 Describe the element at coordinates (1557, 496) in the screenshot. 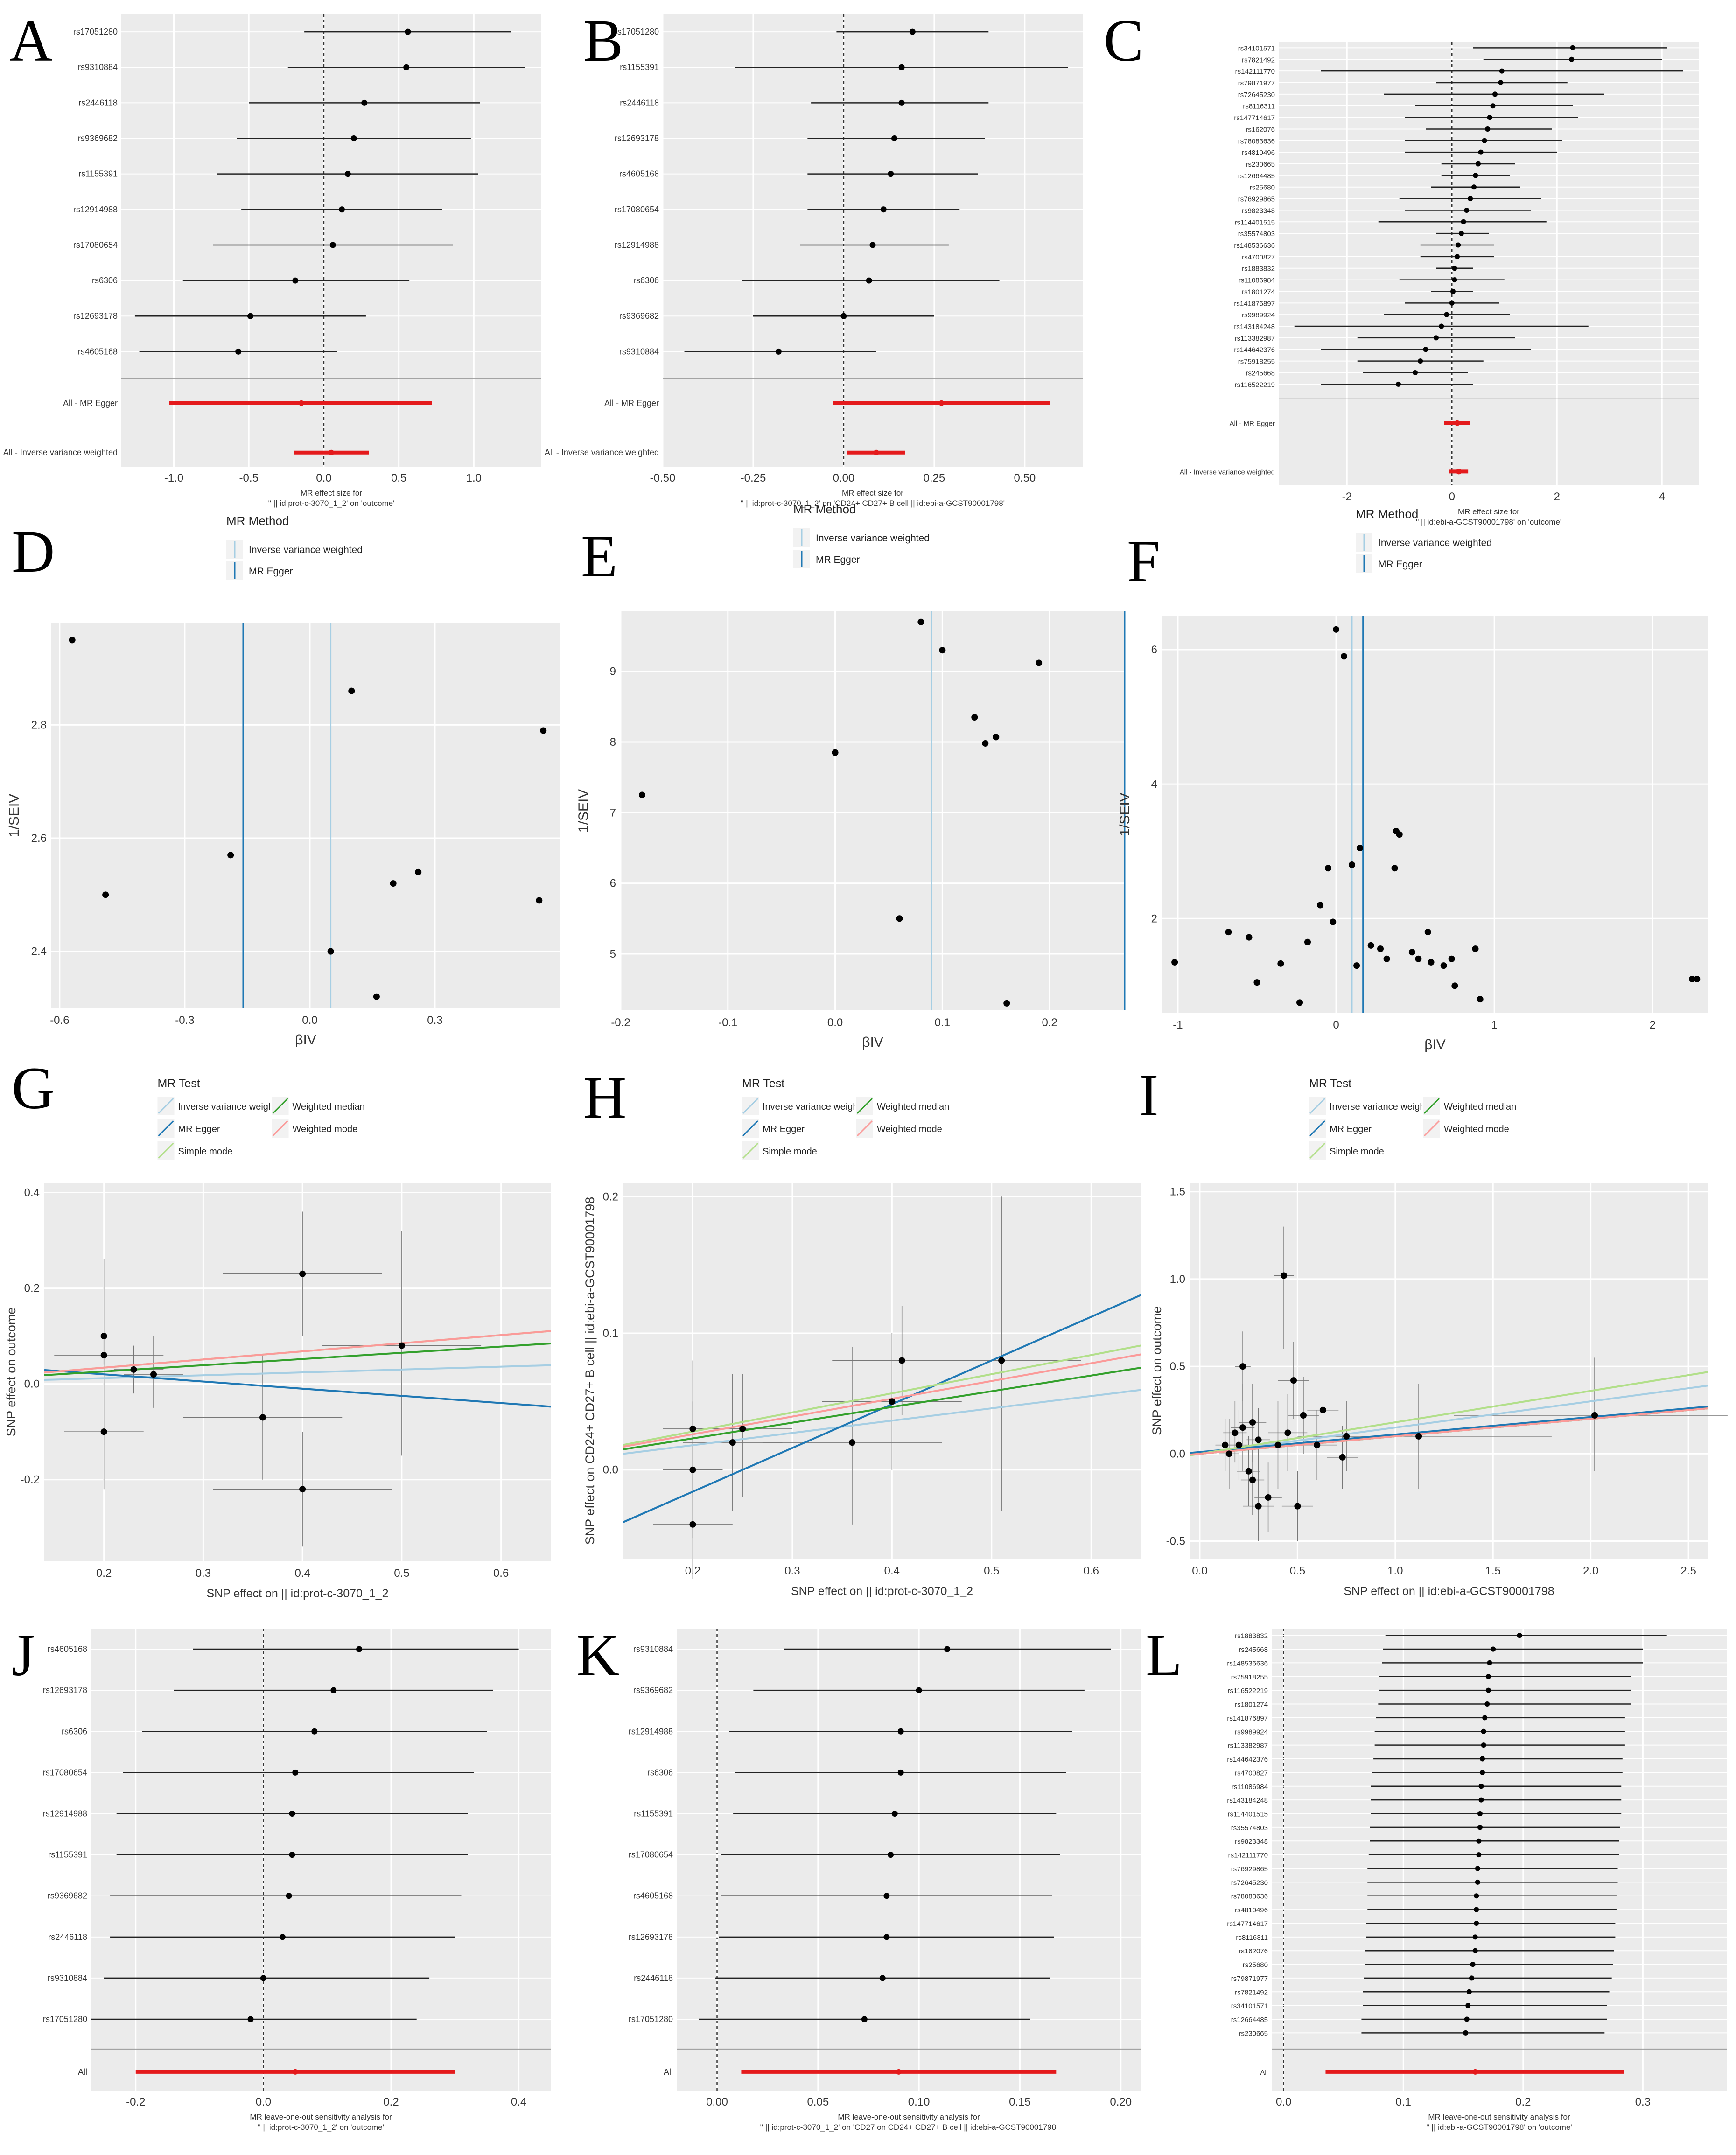

I see `x-tick-label: 2` at that location.